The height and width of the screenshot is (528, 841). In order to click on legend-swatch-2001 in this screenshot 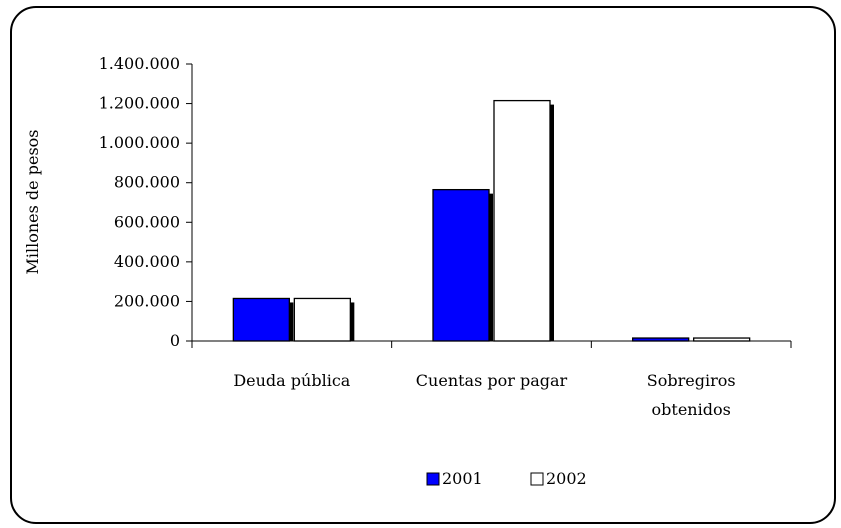, I will do `click(433, 479)`.